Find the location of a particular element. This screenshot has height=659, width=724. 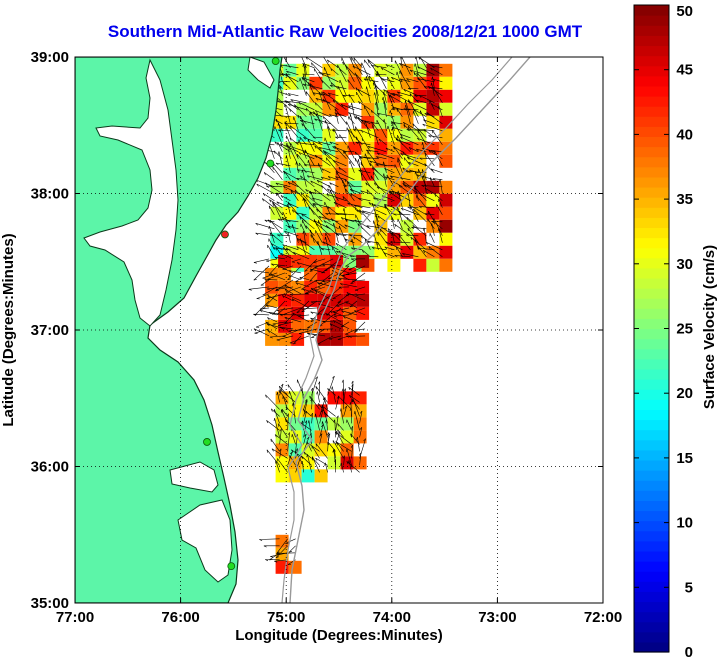

y-tick-label: 35:00 is located at coordinates (50, 603).